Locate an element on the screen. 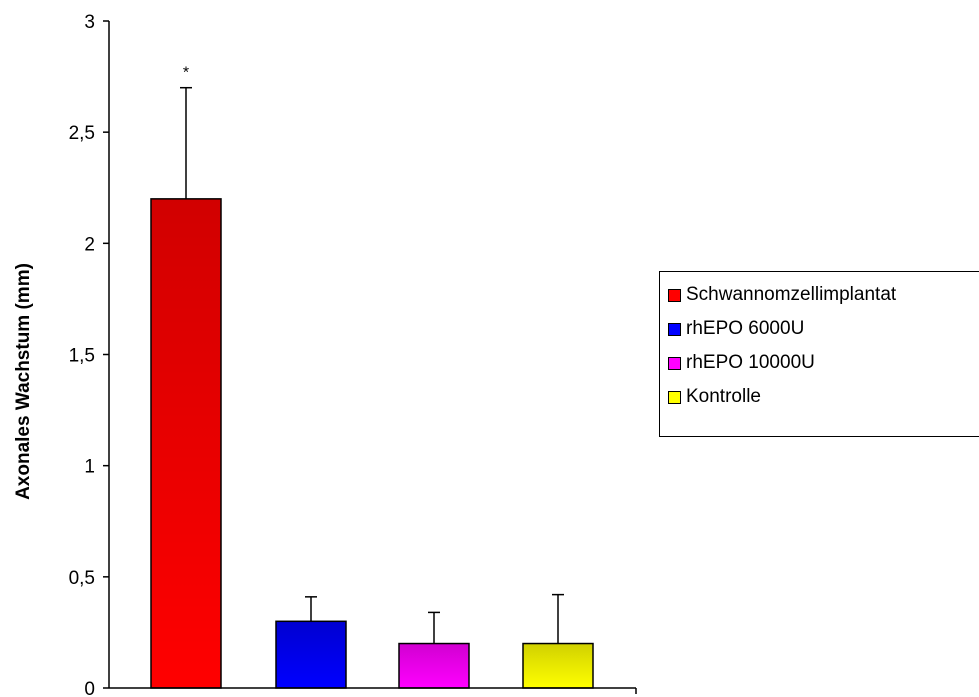 This screenshot has width=979, height=697. y-tick-label: 0 is located at coordinates (89, 688).